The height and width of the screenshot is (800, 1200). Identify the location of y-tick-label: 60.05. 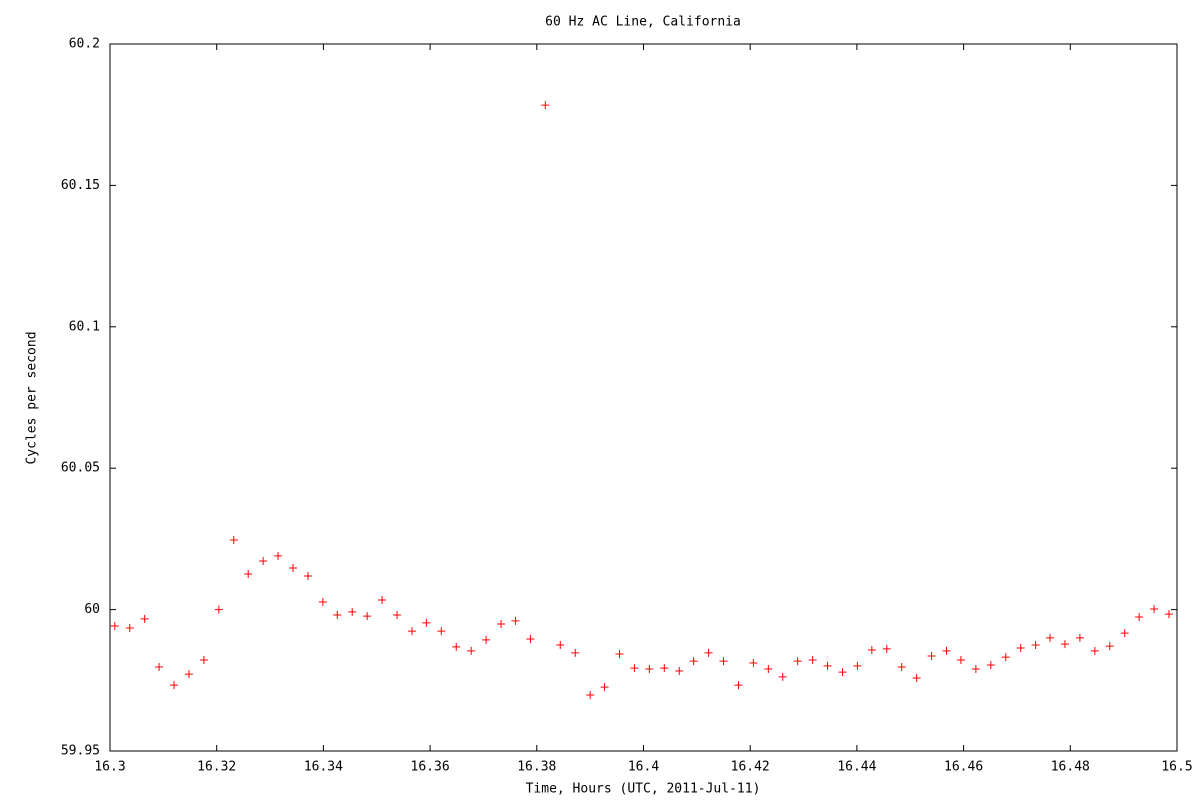
(80, 468).